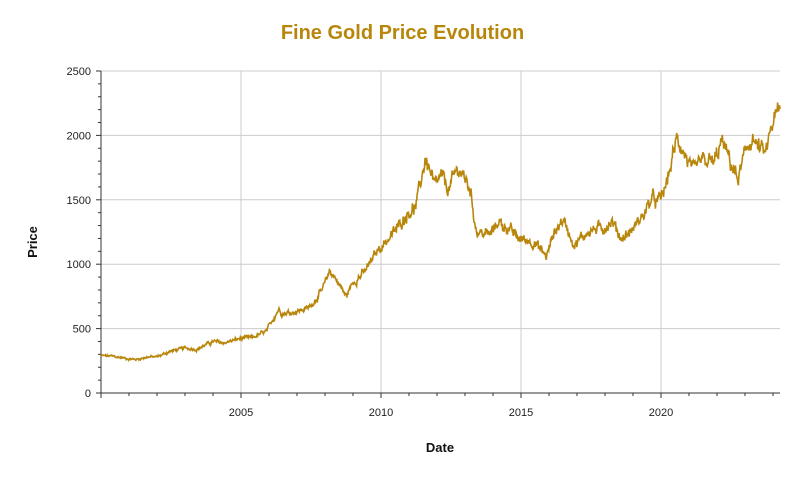  What do you see at coordinates (79, 136) in the screenshot?
I see `y-tick-label: 2000` at bounding box center [79, 136].